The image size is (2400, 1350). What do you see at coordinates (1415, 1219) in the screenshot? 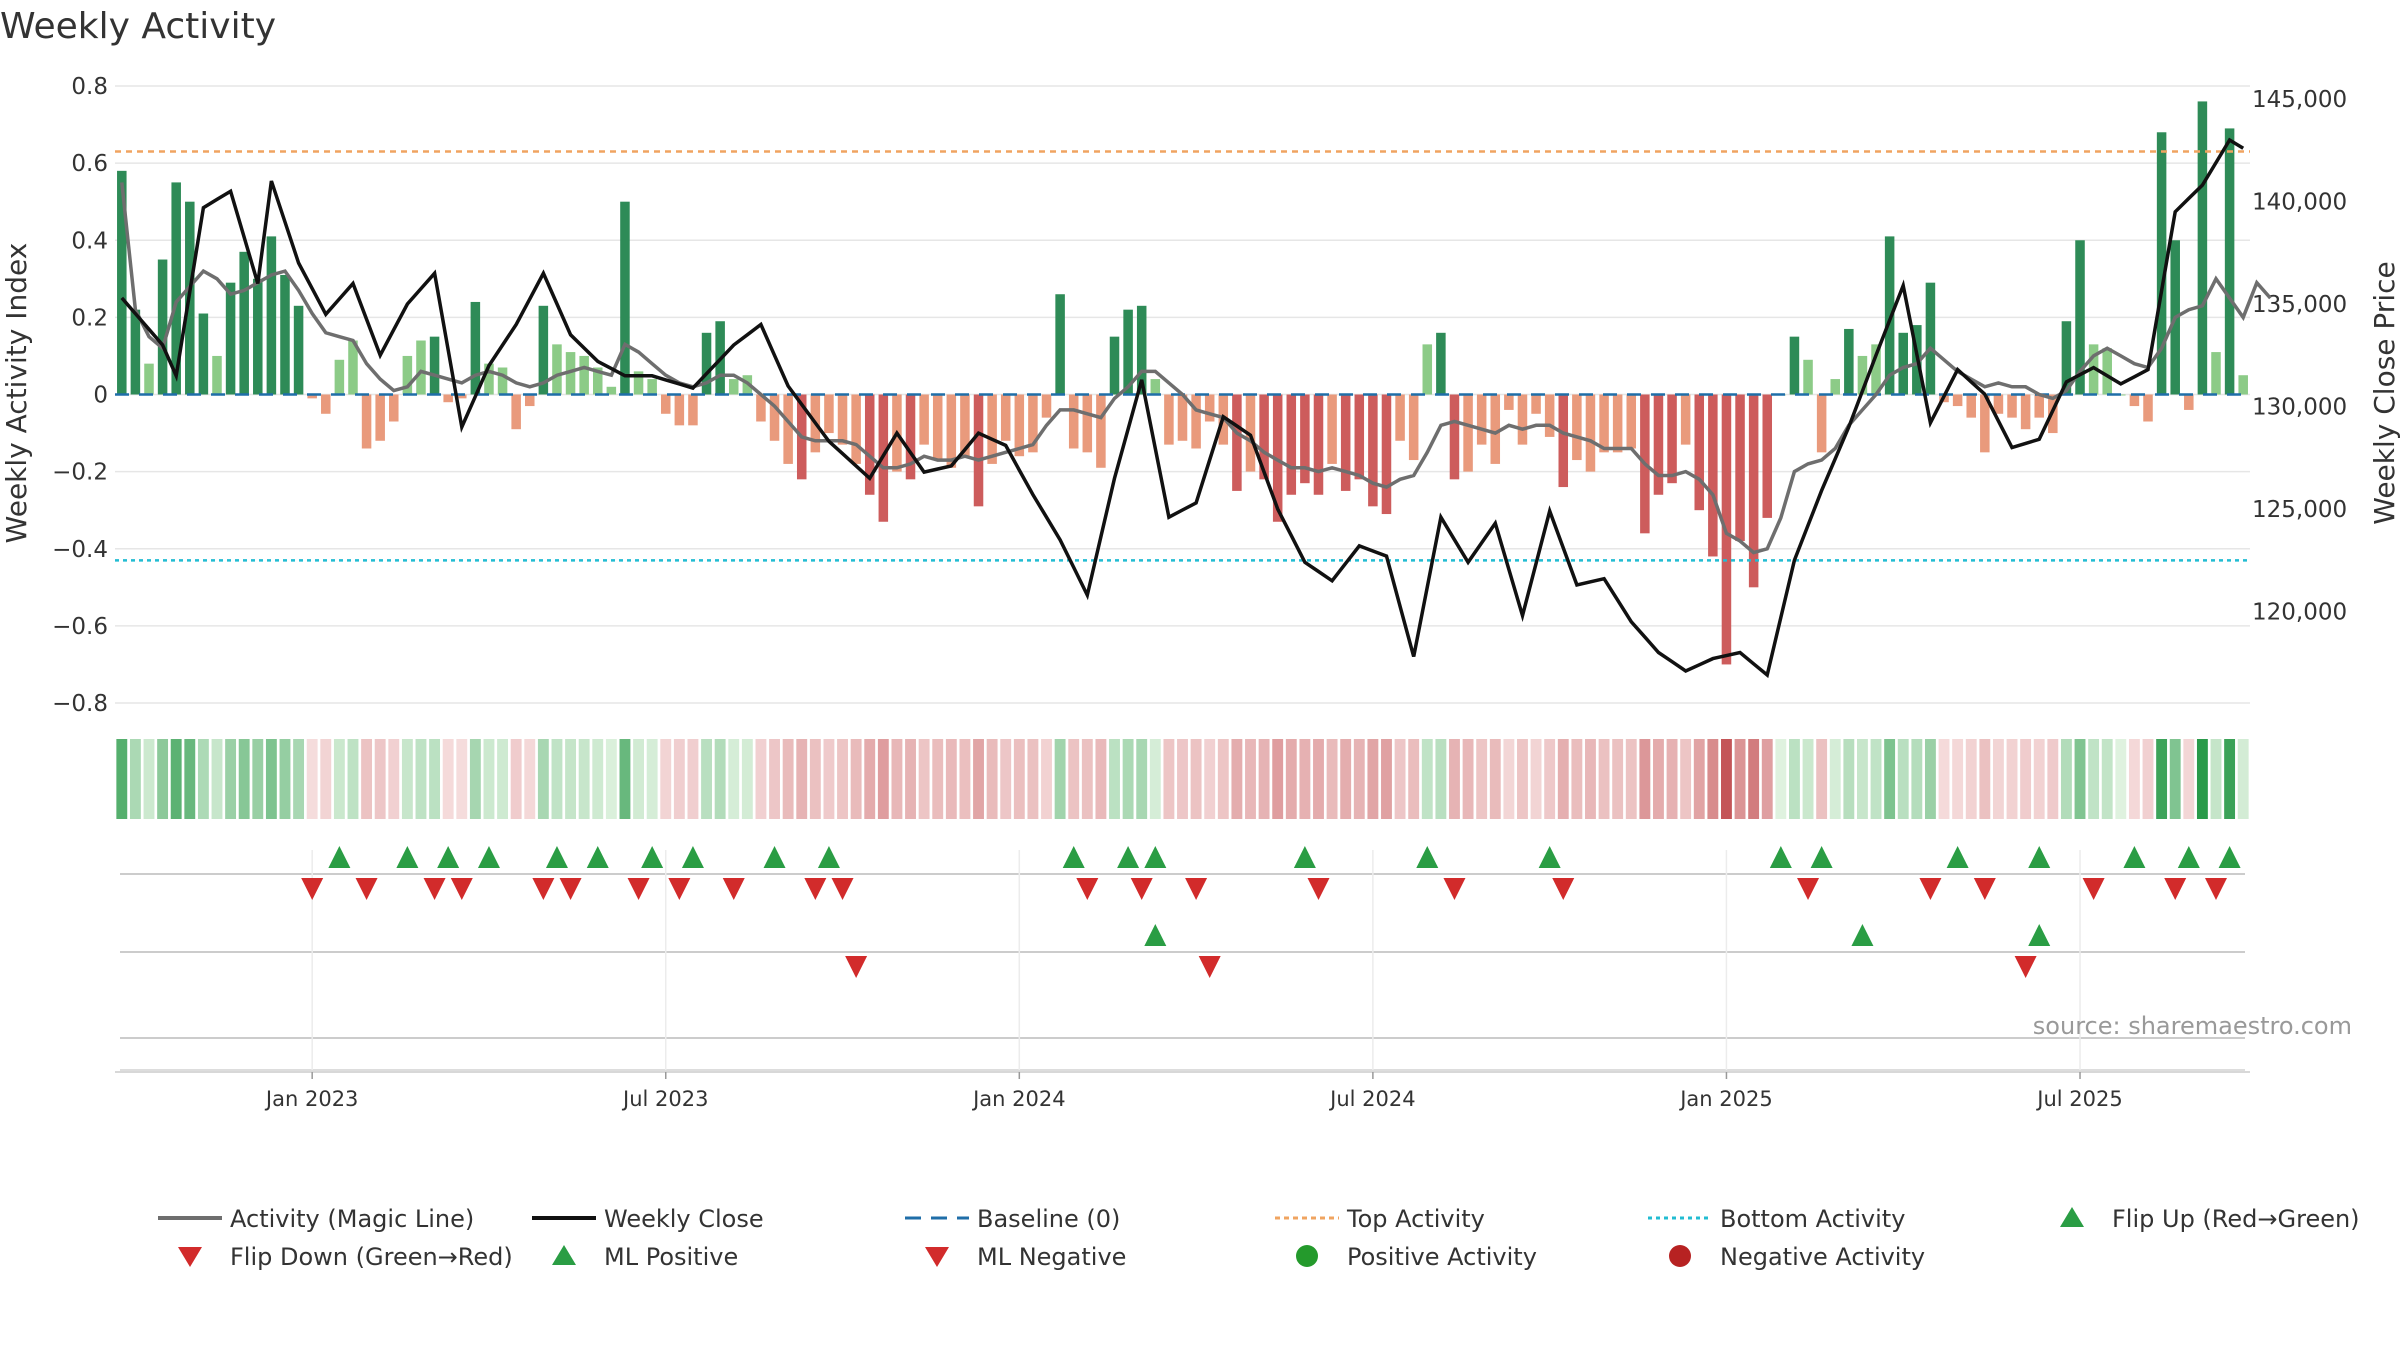
I see `legend-label: Top Activity` at bounding box center [1415, 1219].